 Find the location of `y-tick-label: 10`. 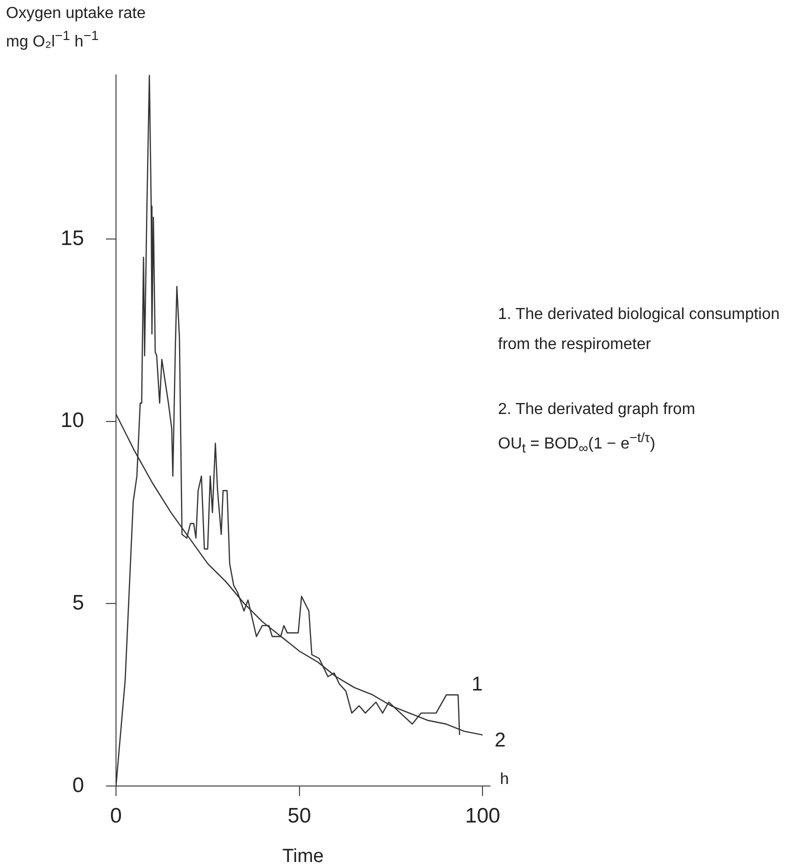

y-tick-label: 10 is located at coordinates (72, 420).